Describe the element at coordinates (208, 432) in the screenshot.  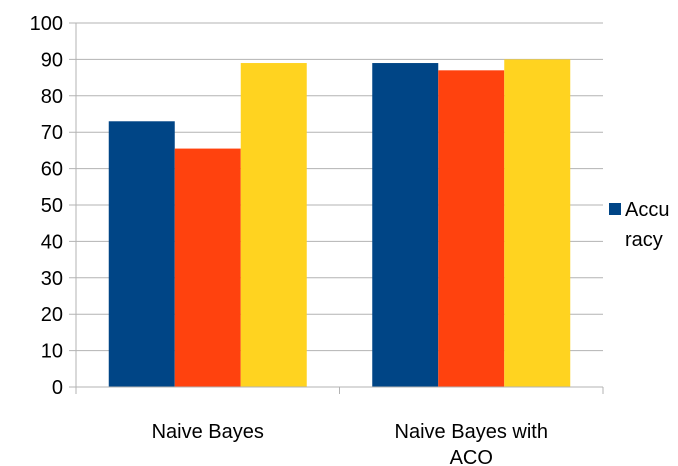
I see `x-category-label-1-line-1: Naive Bayes` at that location.